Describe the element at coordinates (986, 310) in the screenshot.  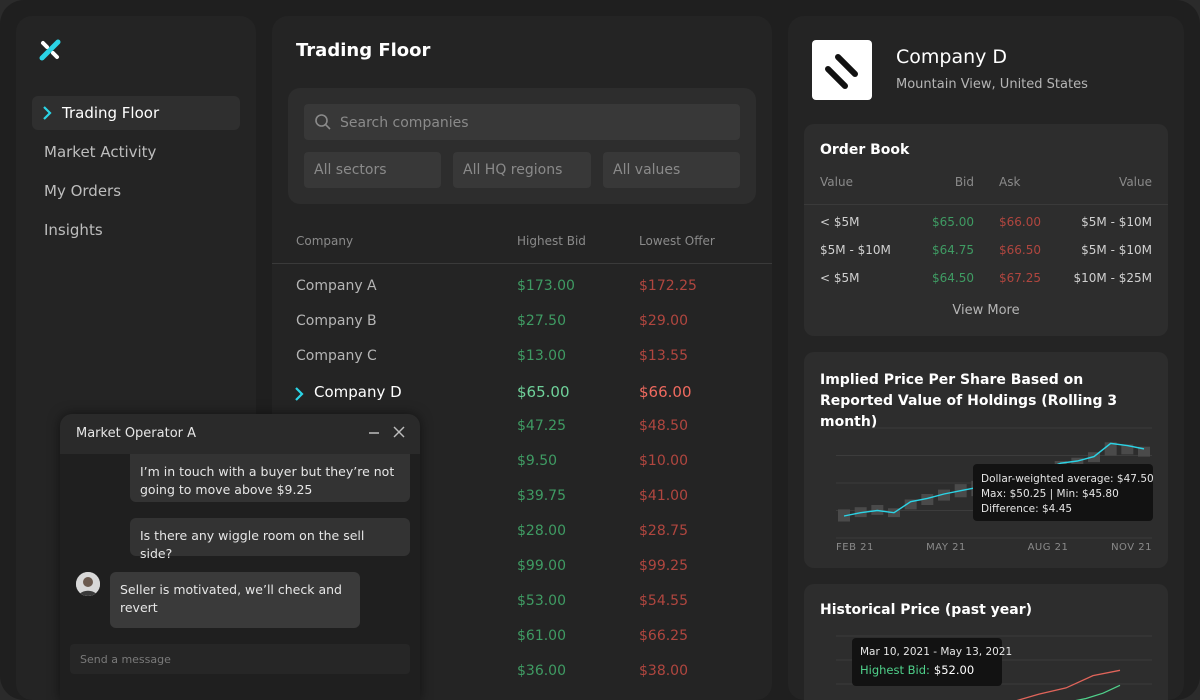
I see `view-more-link: View More` at that location.